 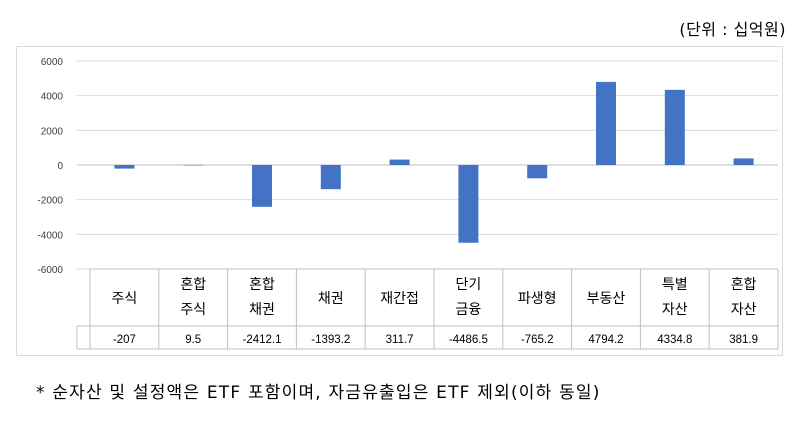 What do you see at coordinates (50, 201) in the screenshot?
I see `y-tick-label: -2000` at bounding box center [50, 201].